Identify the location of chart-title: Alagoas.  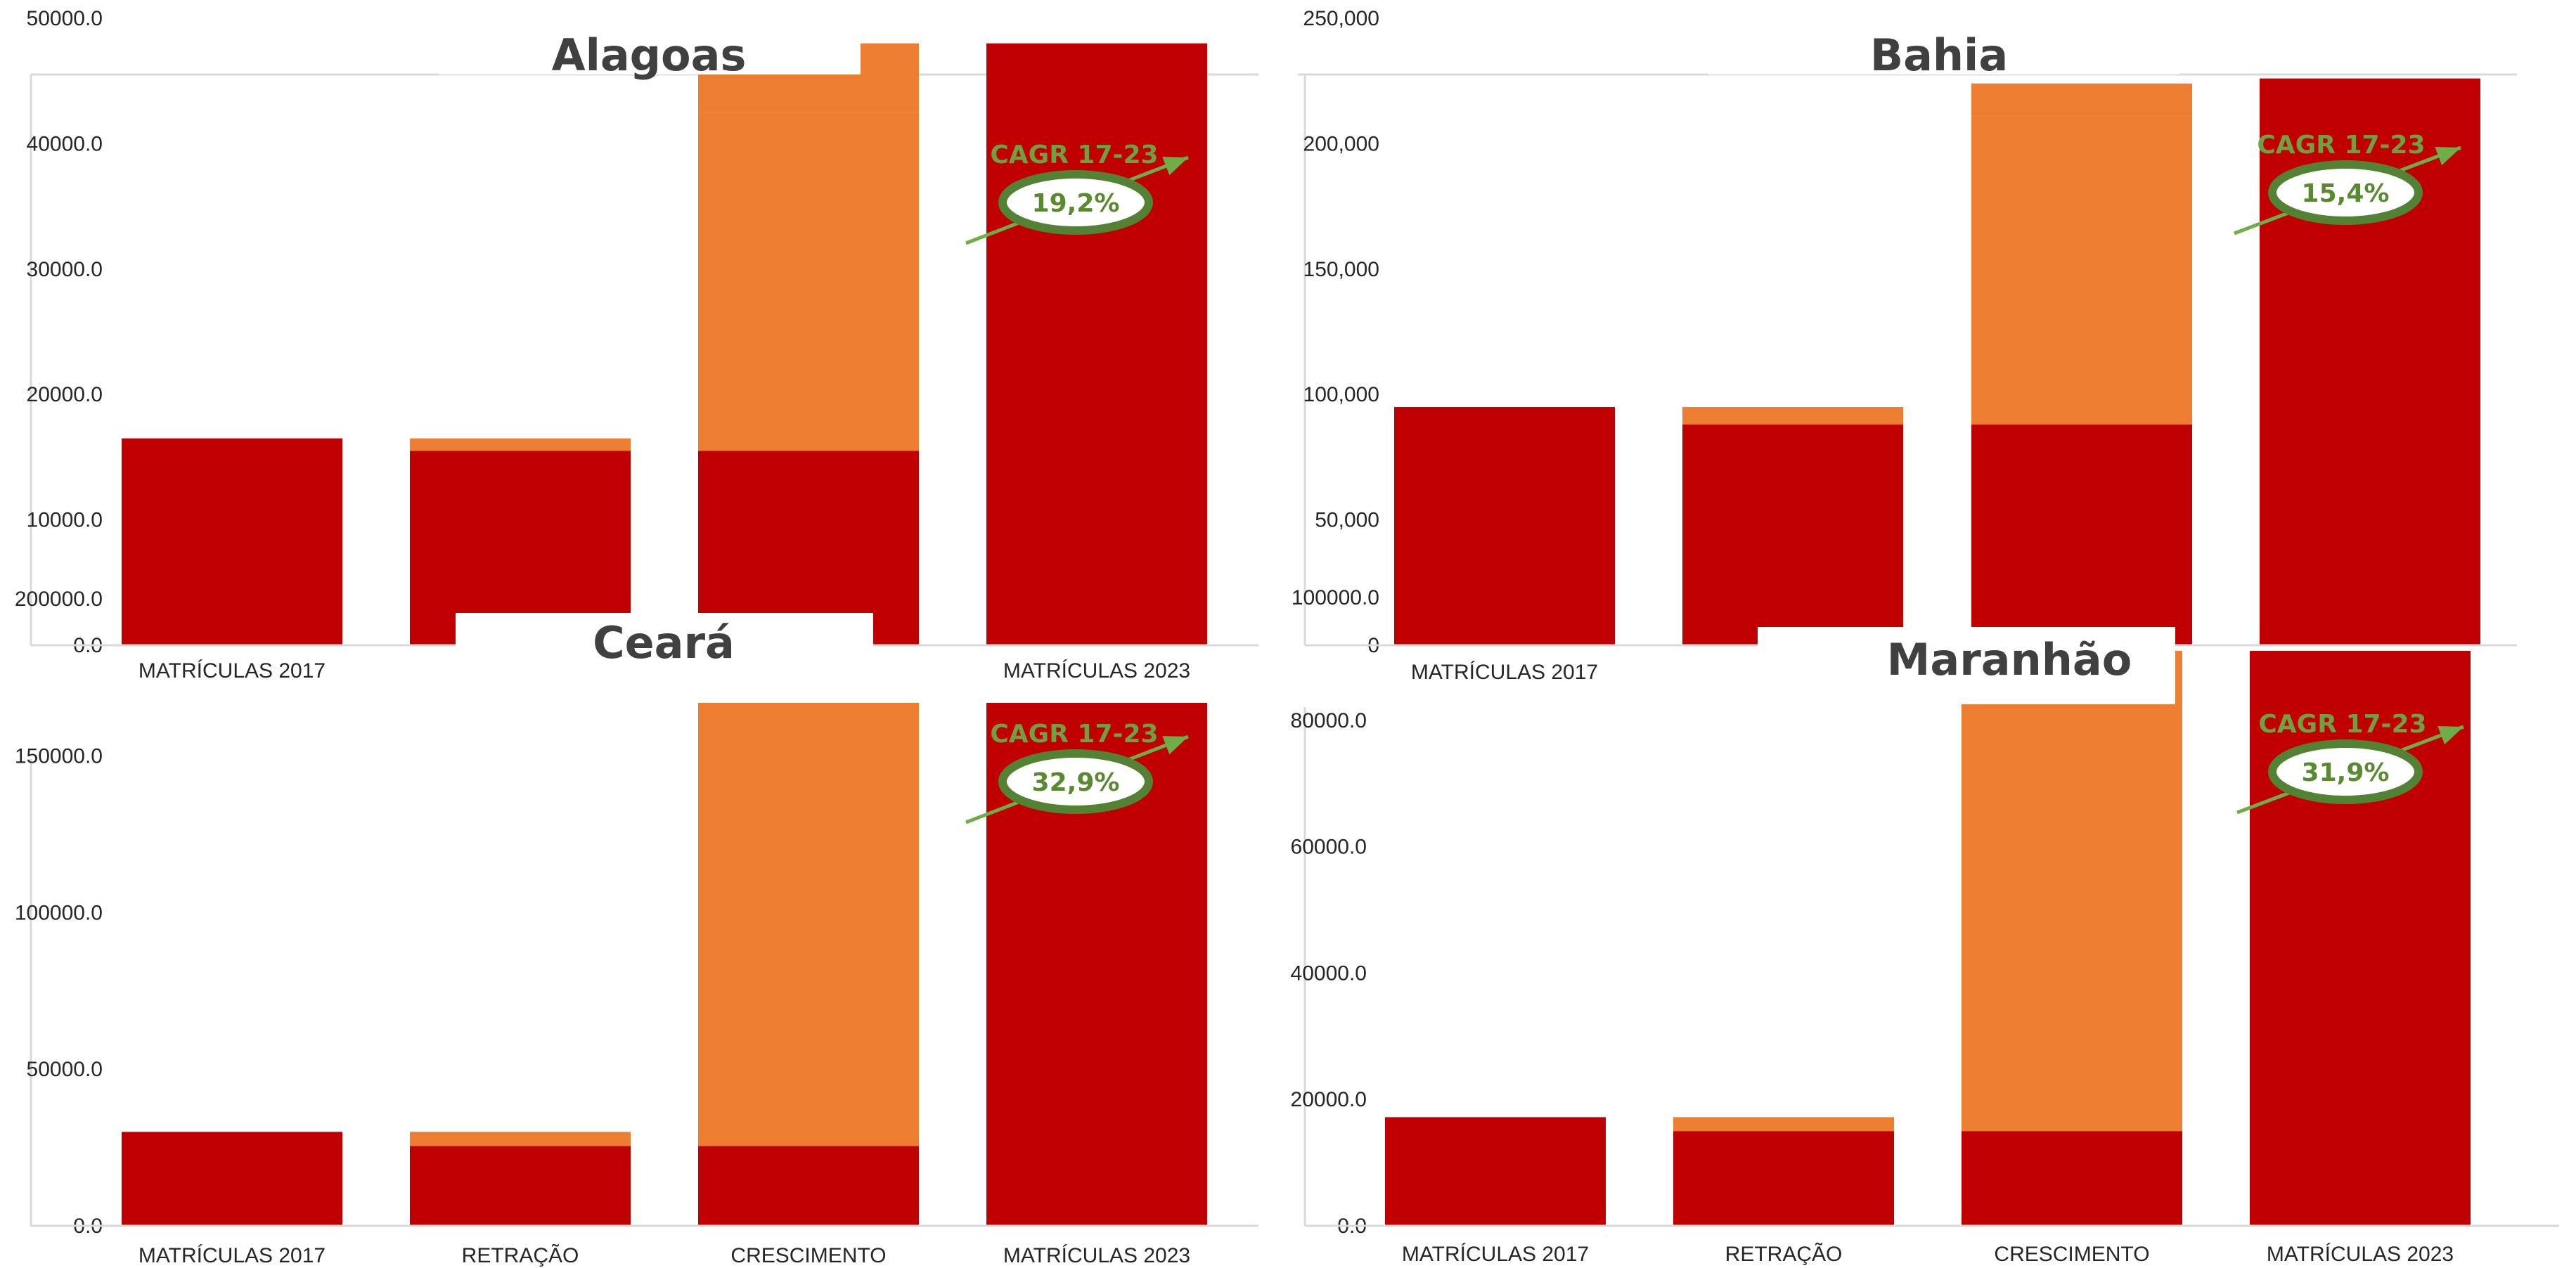
(649, 55).